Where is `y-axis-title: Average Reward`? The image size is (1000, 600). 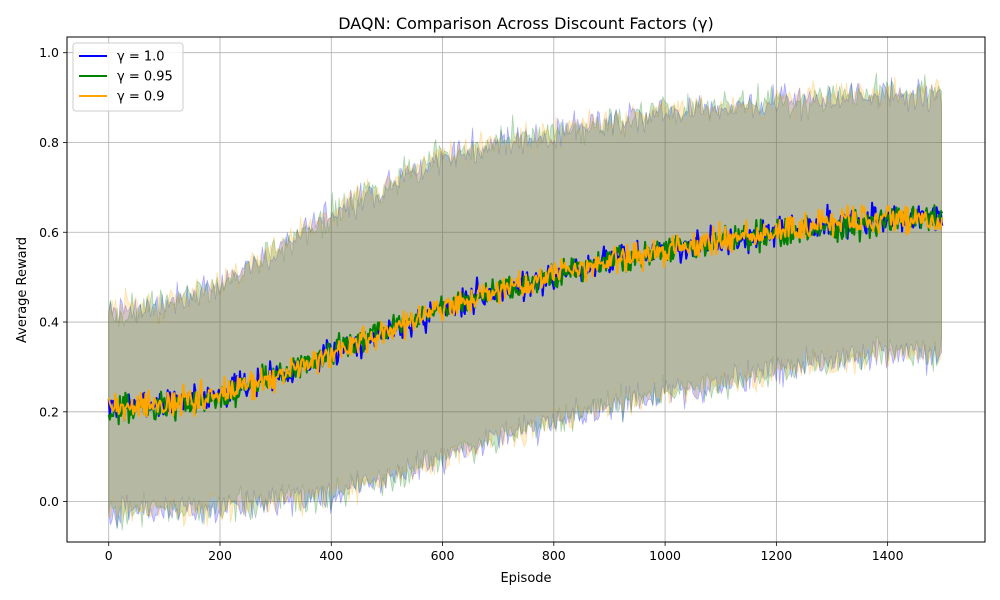
y-axis-title: Average Reward is located at coordinates (22, 290).